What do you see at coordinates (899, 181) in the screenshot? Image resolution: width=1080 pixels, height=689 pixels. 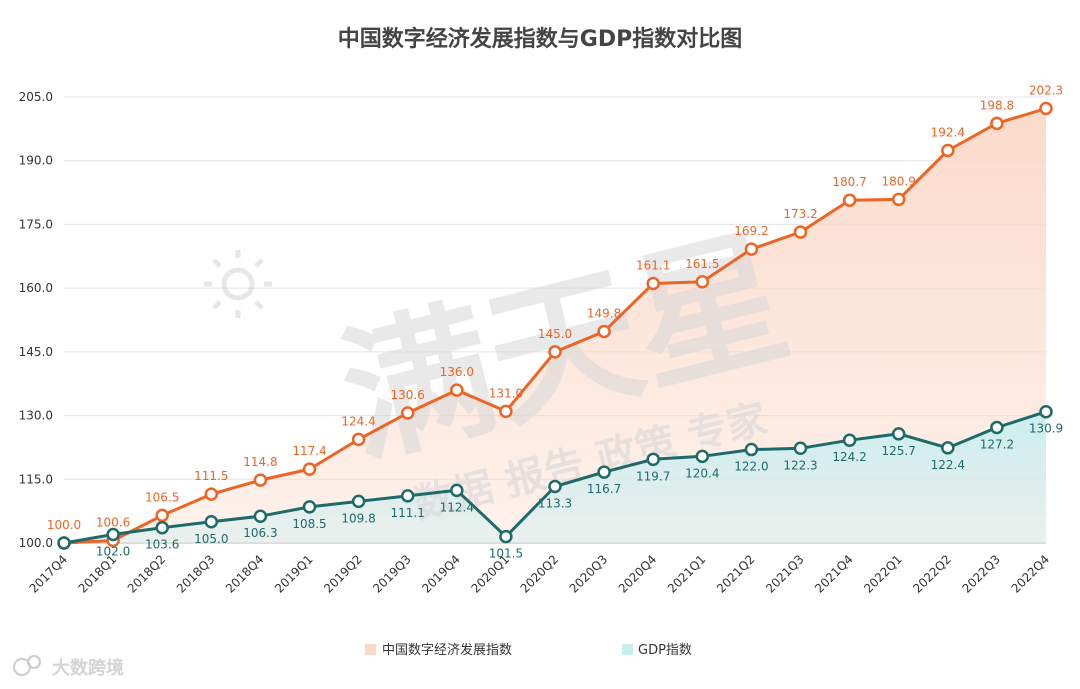 I see `data-label-series-0: 180.9` at bounding box center [899, 181].